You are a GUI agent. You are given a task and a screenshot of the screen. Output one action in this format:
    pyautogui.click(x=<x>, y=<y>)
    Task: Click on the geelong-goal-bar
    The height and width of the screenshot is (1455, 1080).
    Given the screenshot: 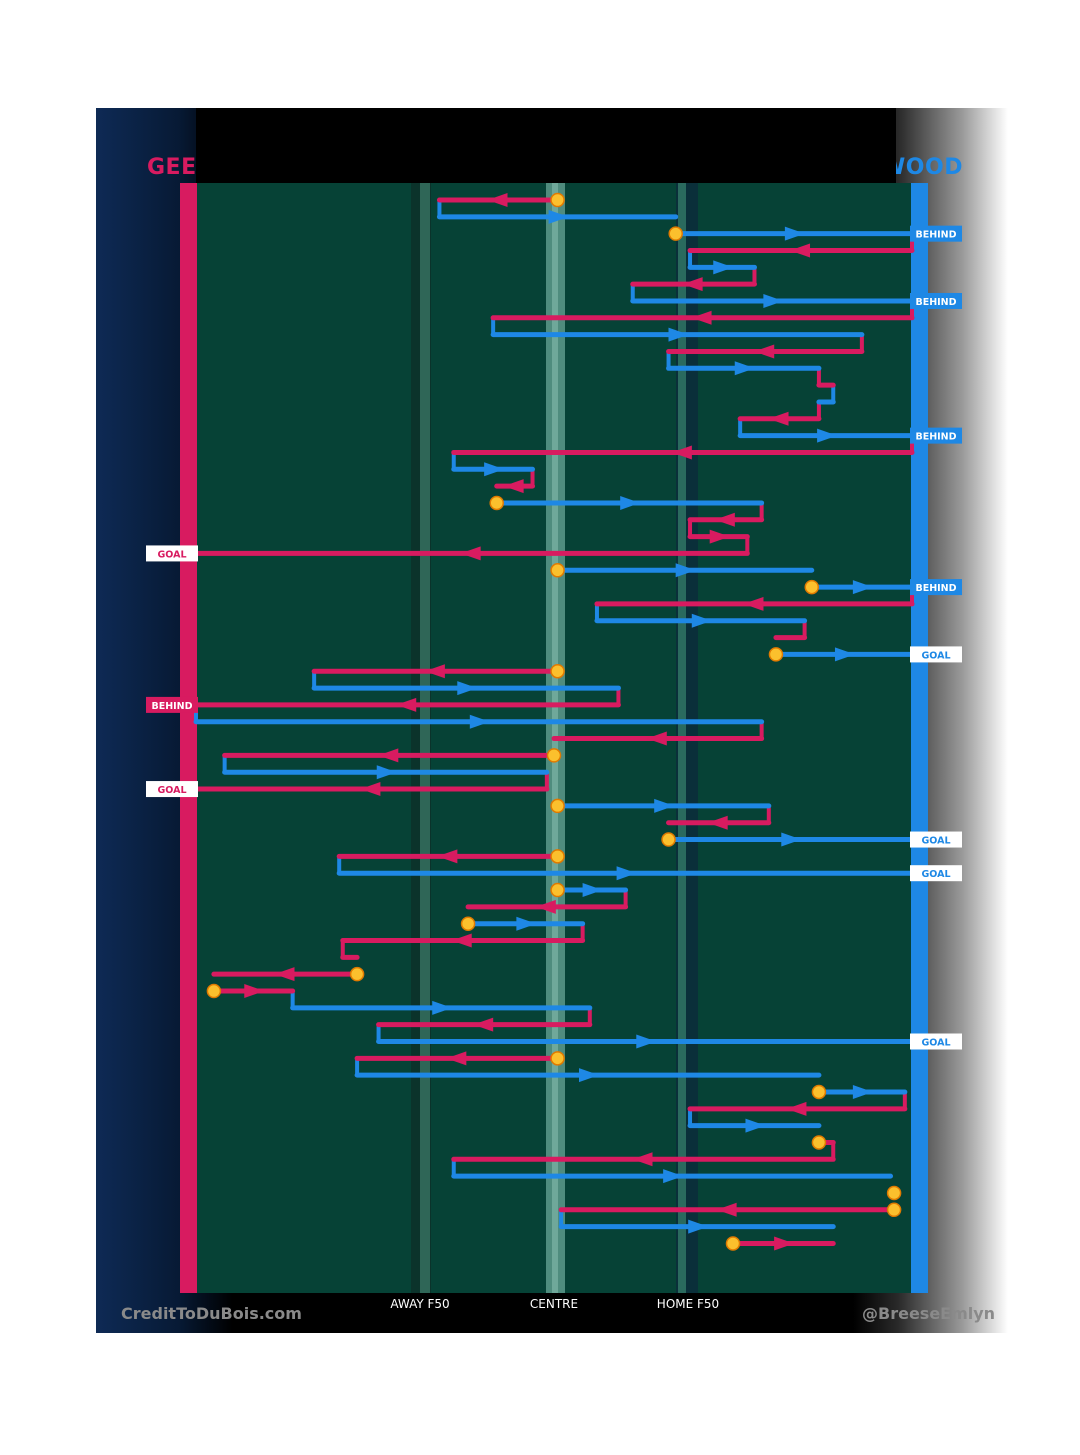 What is the action you would take?
    pyautogui.click(x=188, y=738)
    